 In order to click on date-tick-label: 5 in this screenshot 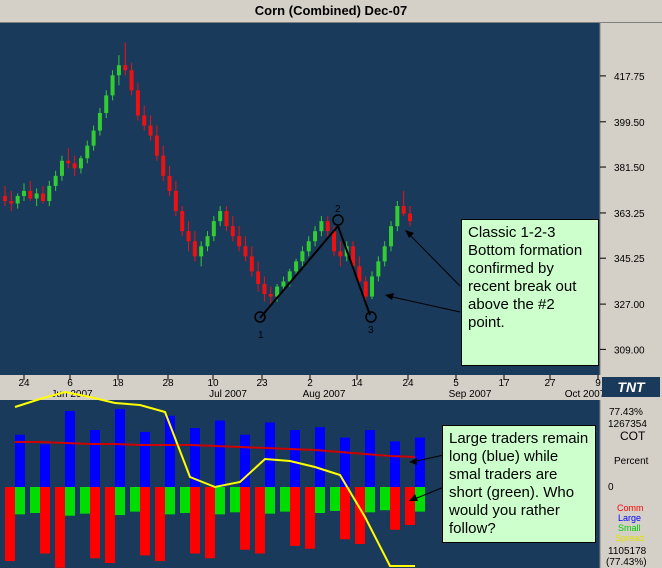, I will do `click(456, 383)`.